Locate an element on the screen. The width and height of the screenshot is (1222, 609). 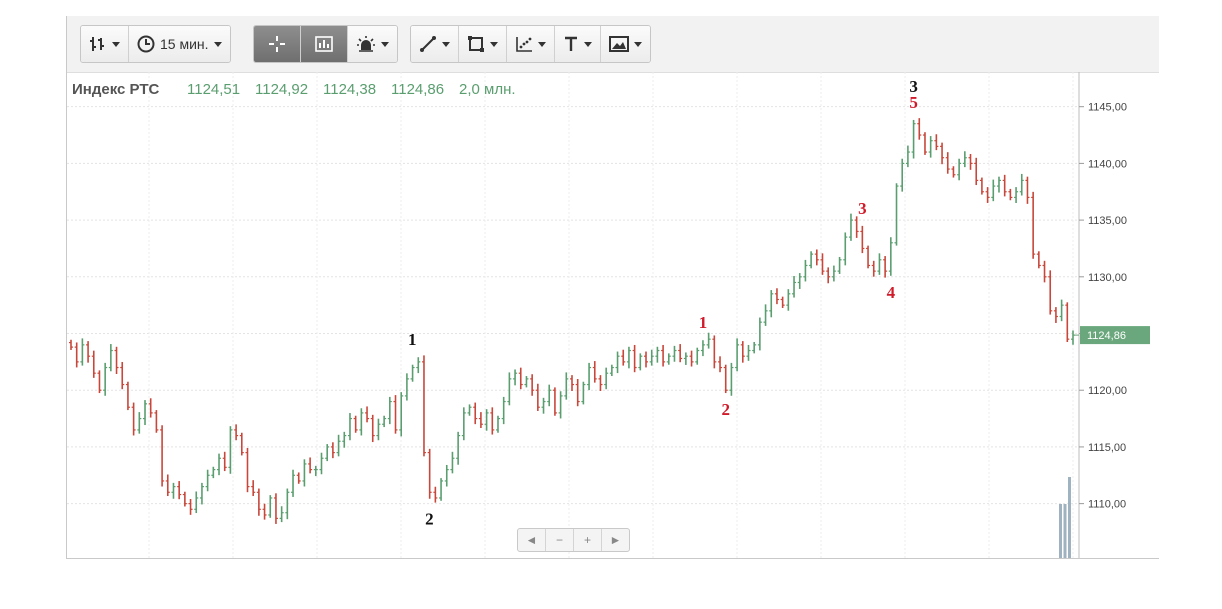
line-tool-button is located at coordinates (435, 44).